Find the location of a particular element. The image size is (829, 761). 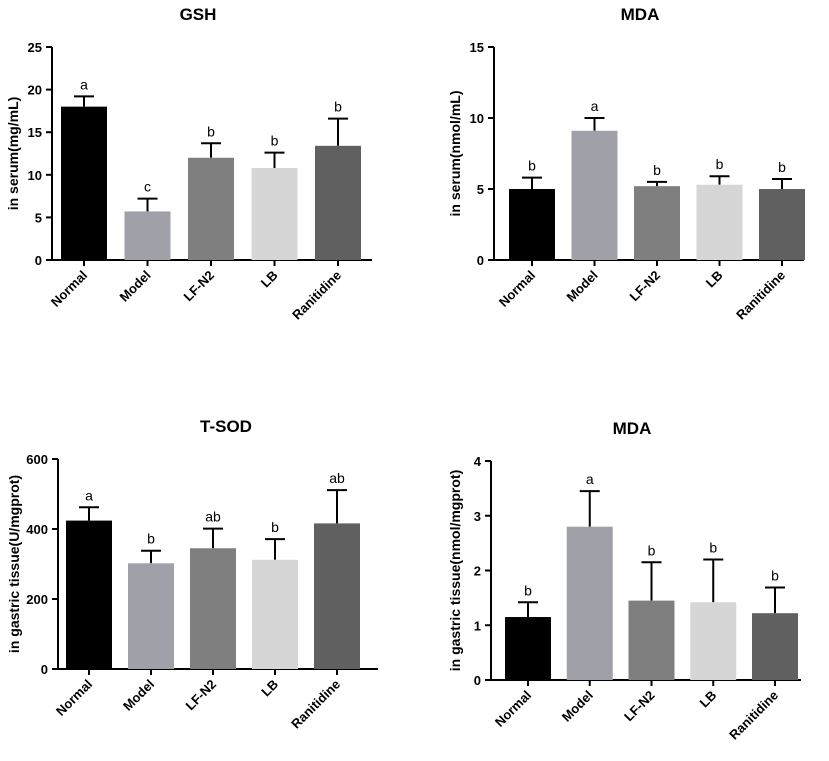

y-tick-label: 1 is located at coordinates (477, 625).